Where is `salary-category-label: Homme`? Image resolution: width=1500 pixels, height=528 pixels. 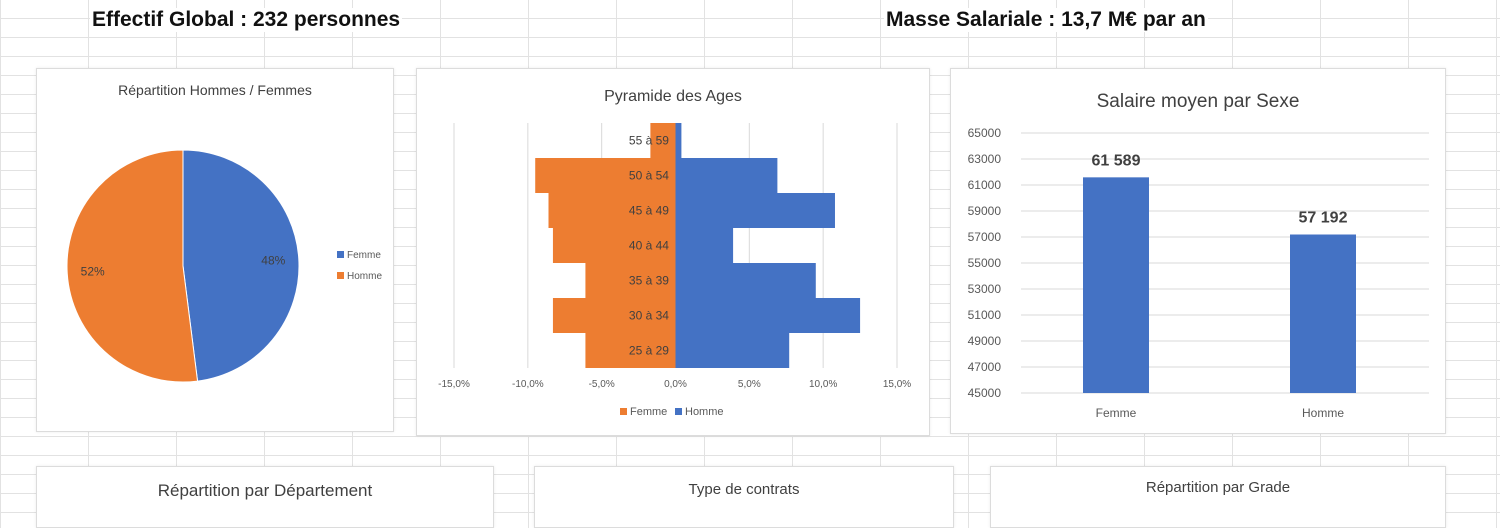 salary-category-label: Homme is located at coordinates (1323, 413).